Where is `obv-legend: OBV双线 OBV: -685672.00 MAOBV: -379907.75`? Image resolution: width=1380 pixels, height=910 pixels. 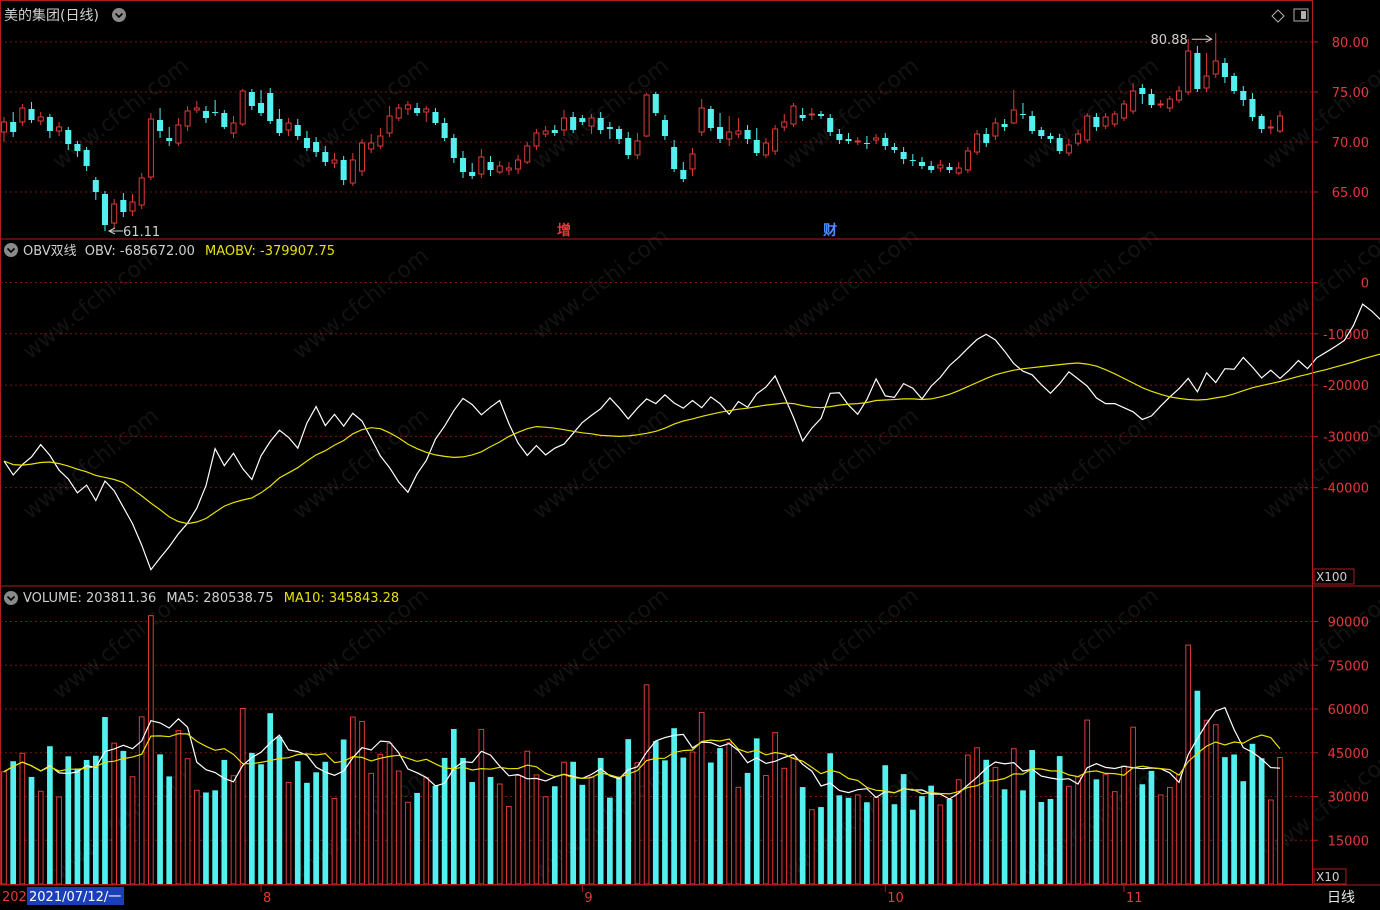
obv-legend: OBV双线 OBV: -685672.00 MAOBV: -379907.75 is located at coordinates (179, 251).